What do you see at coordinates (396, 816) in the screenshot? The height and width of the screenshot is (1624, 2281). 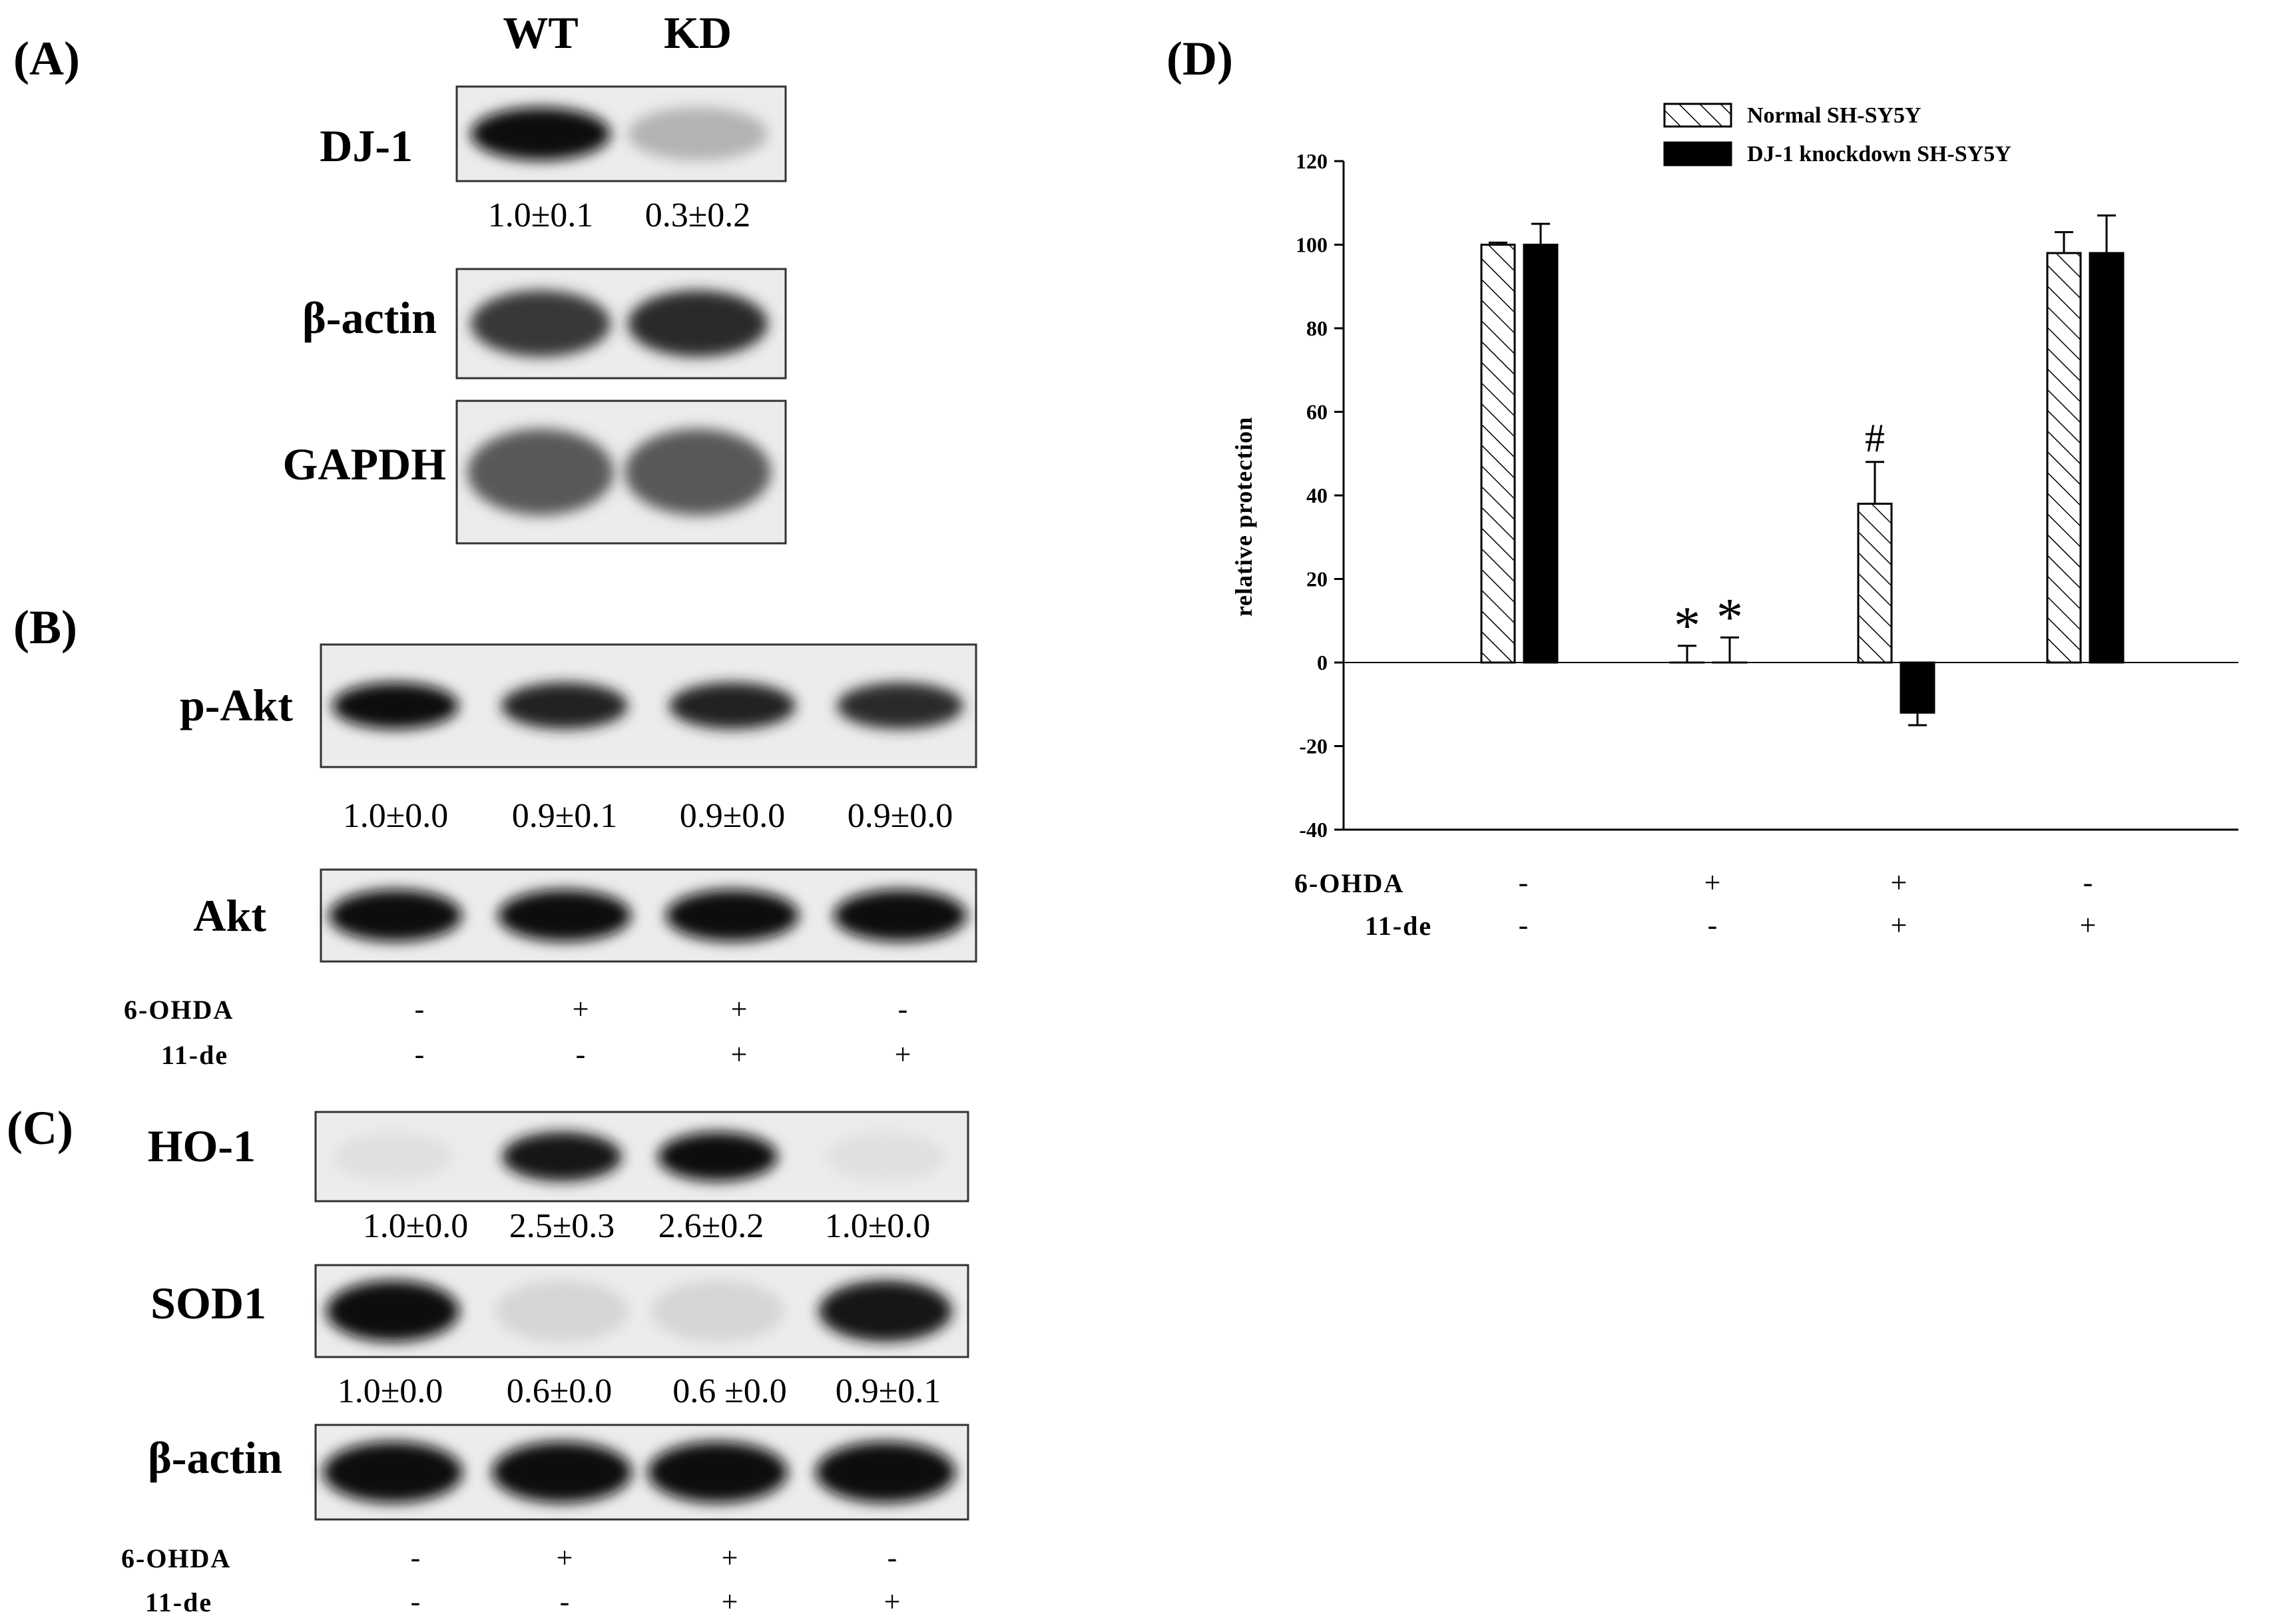 I see `quant-p-akt-1: 1.0±0.0` at bounding box center [396, 816].